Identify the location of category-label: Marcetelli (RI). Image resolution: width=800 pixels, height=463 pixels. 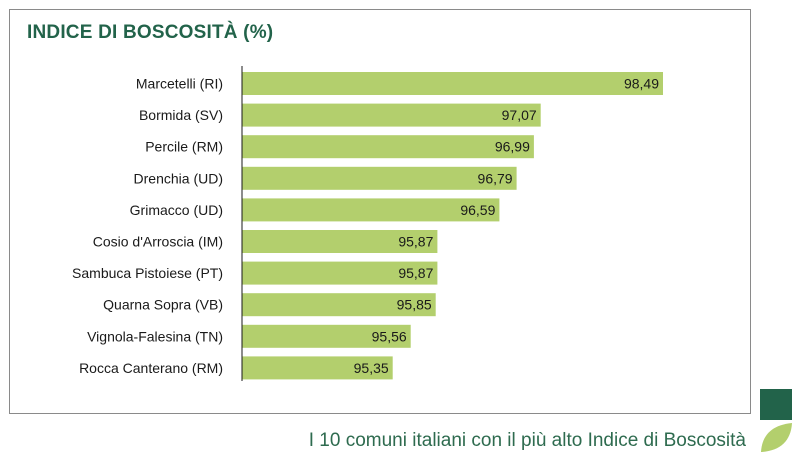
(179, 84).